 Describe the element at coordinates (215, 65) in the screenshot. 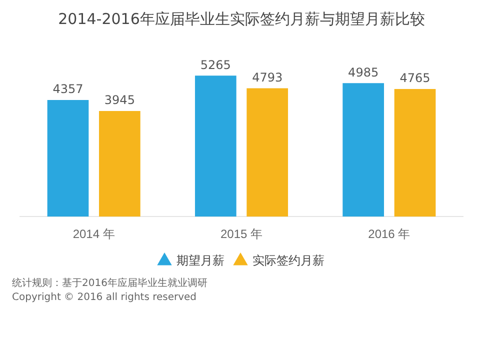

I see `data-label: 5265` at that location.